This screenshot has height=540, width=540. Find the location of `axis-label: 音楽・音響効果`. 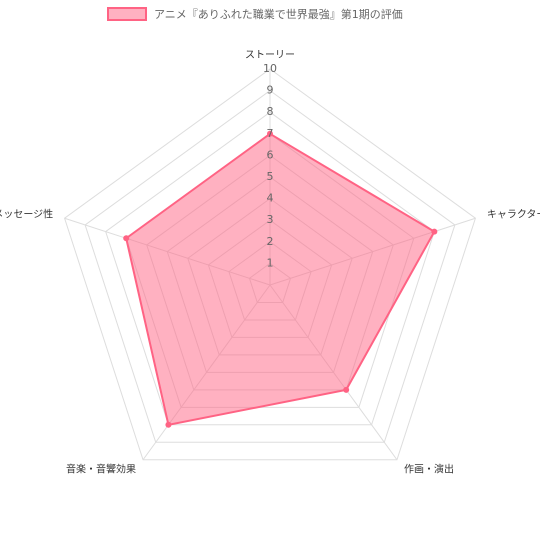

axis-label: 音楽・音響効果 is located at coordinates (101, 468).